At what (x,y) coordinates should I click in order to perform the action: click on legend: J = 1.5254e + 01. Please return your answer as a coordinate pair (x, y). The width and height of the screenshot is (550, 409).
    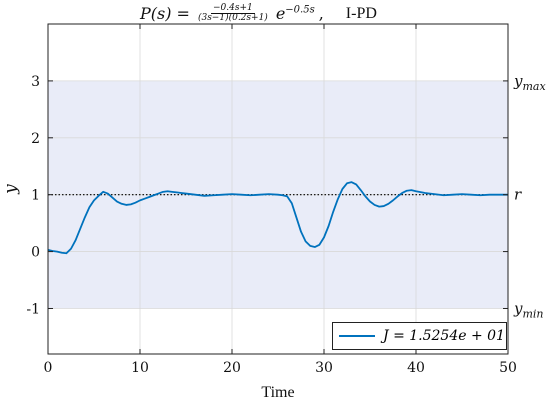
    Looking at the image, I should click on (419, 336).